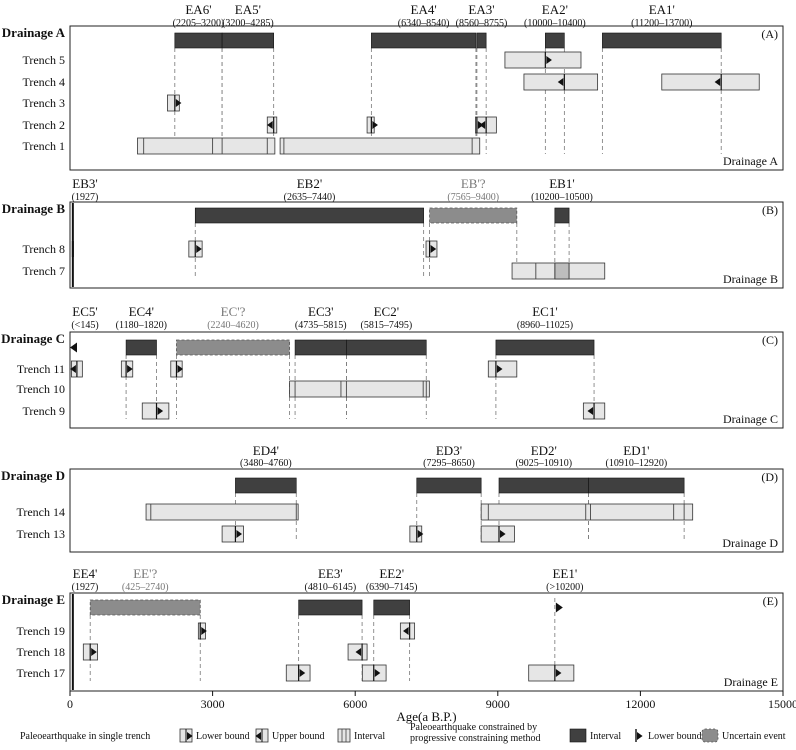 The image size is (796, 750). What do you see at coordinates (426, 716) in the screenshot?
I see `axis-title: Age(a B.P.)` at bounding box center [426, 716].